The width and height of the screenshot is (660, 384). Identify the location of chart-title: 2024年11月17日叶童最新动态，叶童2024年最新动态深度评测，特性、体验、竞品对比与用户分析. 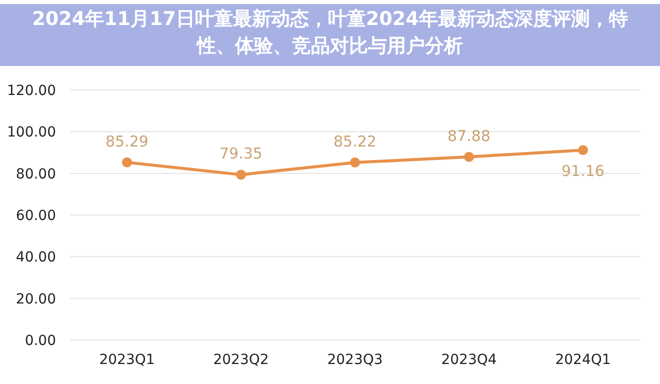
(330, 33).